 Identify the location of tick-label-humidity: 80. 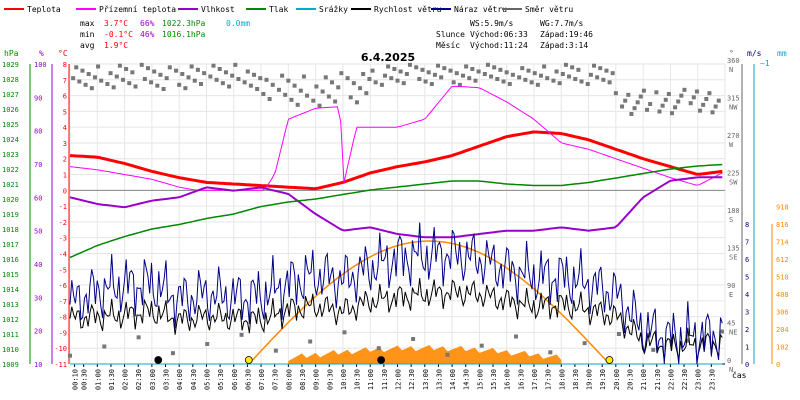
(38, 132).